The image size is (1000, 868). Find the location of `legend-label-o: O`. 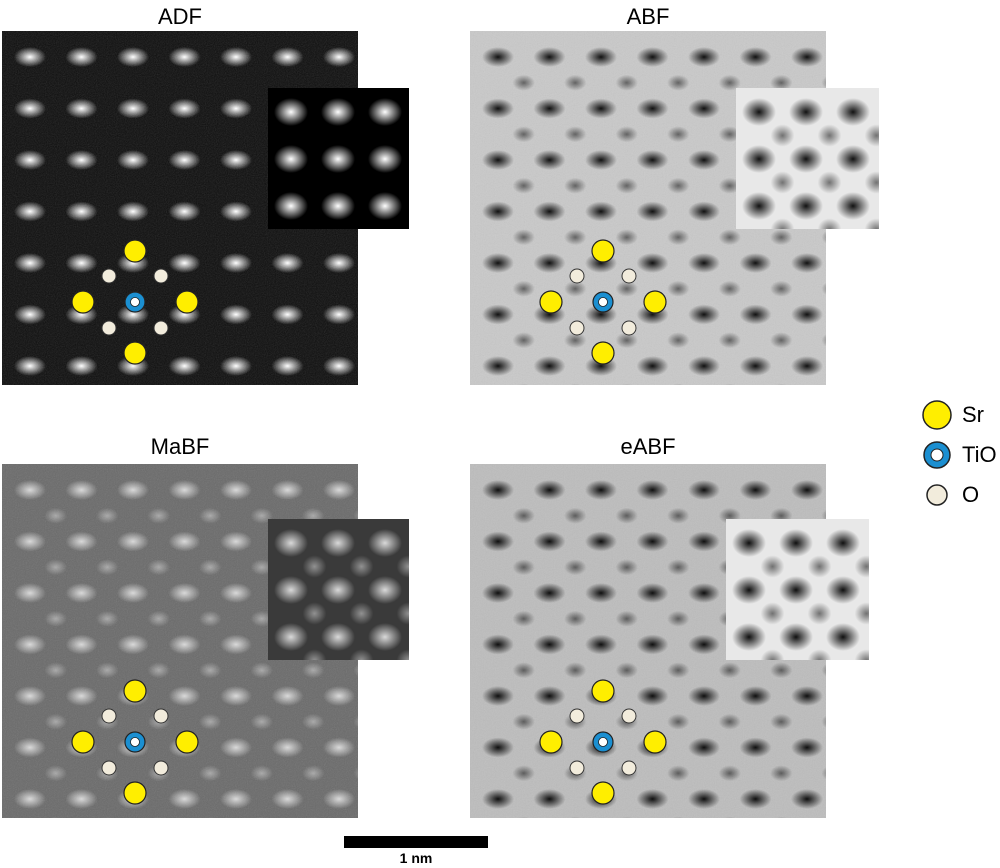

legend-label-o: O is located at coordinates (971, 494).